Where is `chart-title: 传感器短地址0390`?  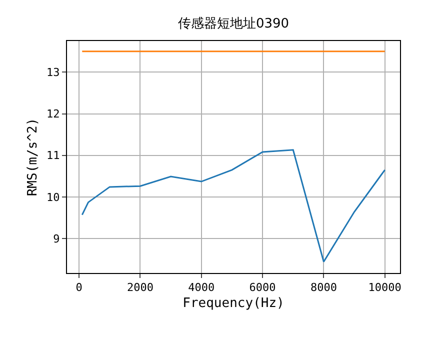
chart-title: 传感器短地址0390 is located at coordinates (234, 24).